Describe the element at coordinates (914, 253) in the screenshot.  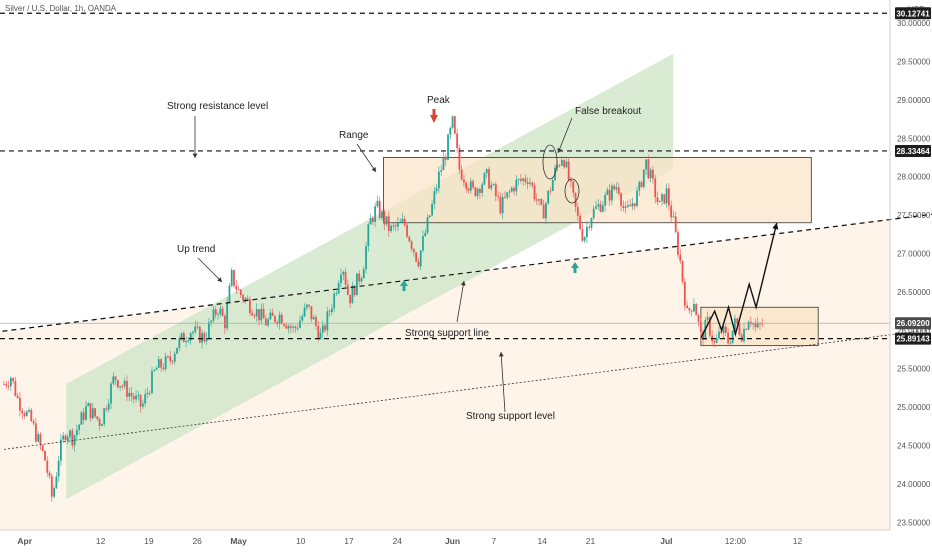
I see `price-tick-label: 27.00000` at that location.